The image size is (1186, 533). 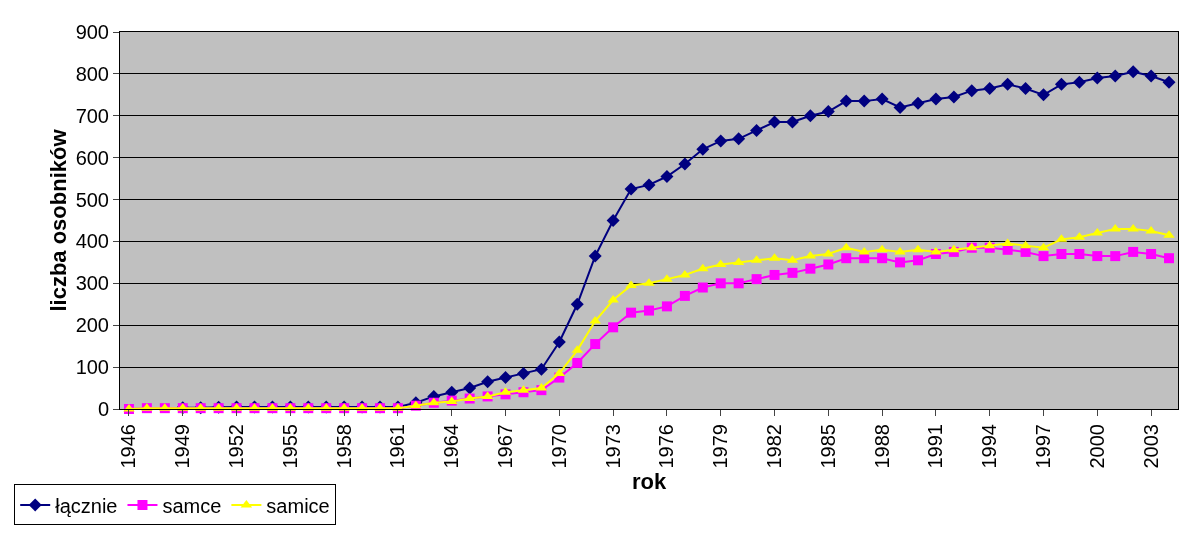 What do you see at coordinates (1096, 446) in the screenshot?
I see `x-tick-label: 2000` at bounding box center [1096, 446].